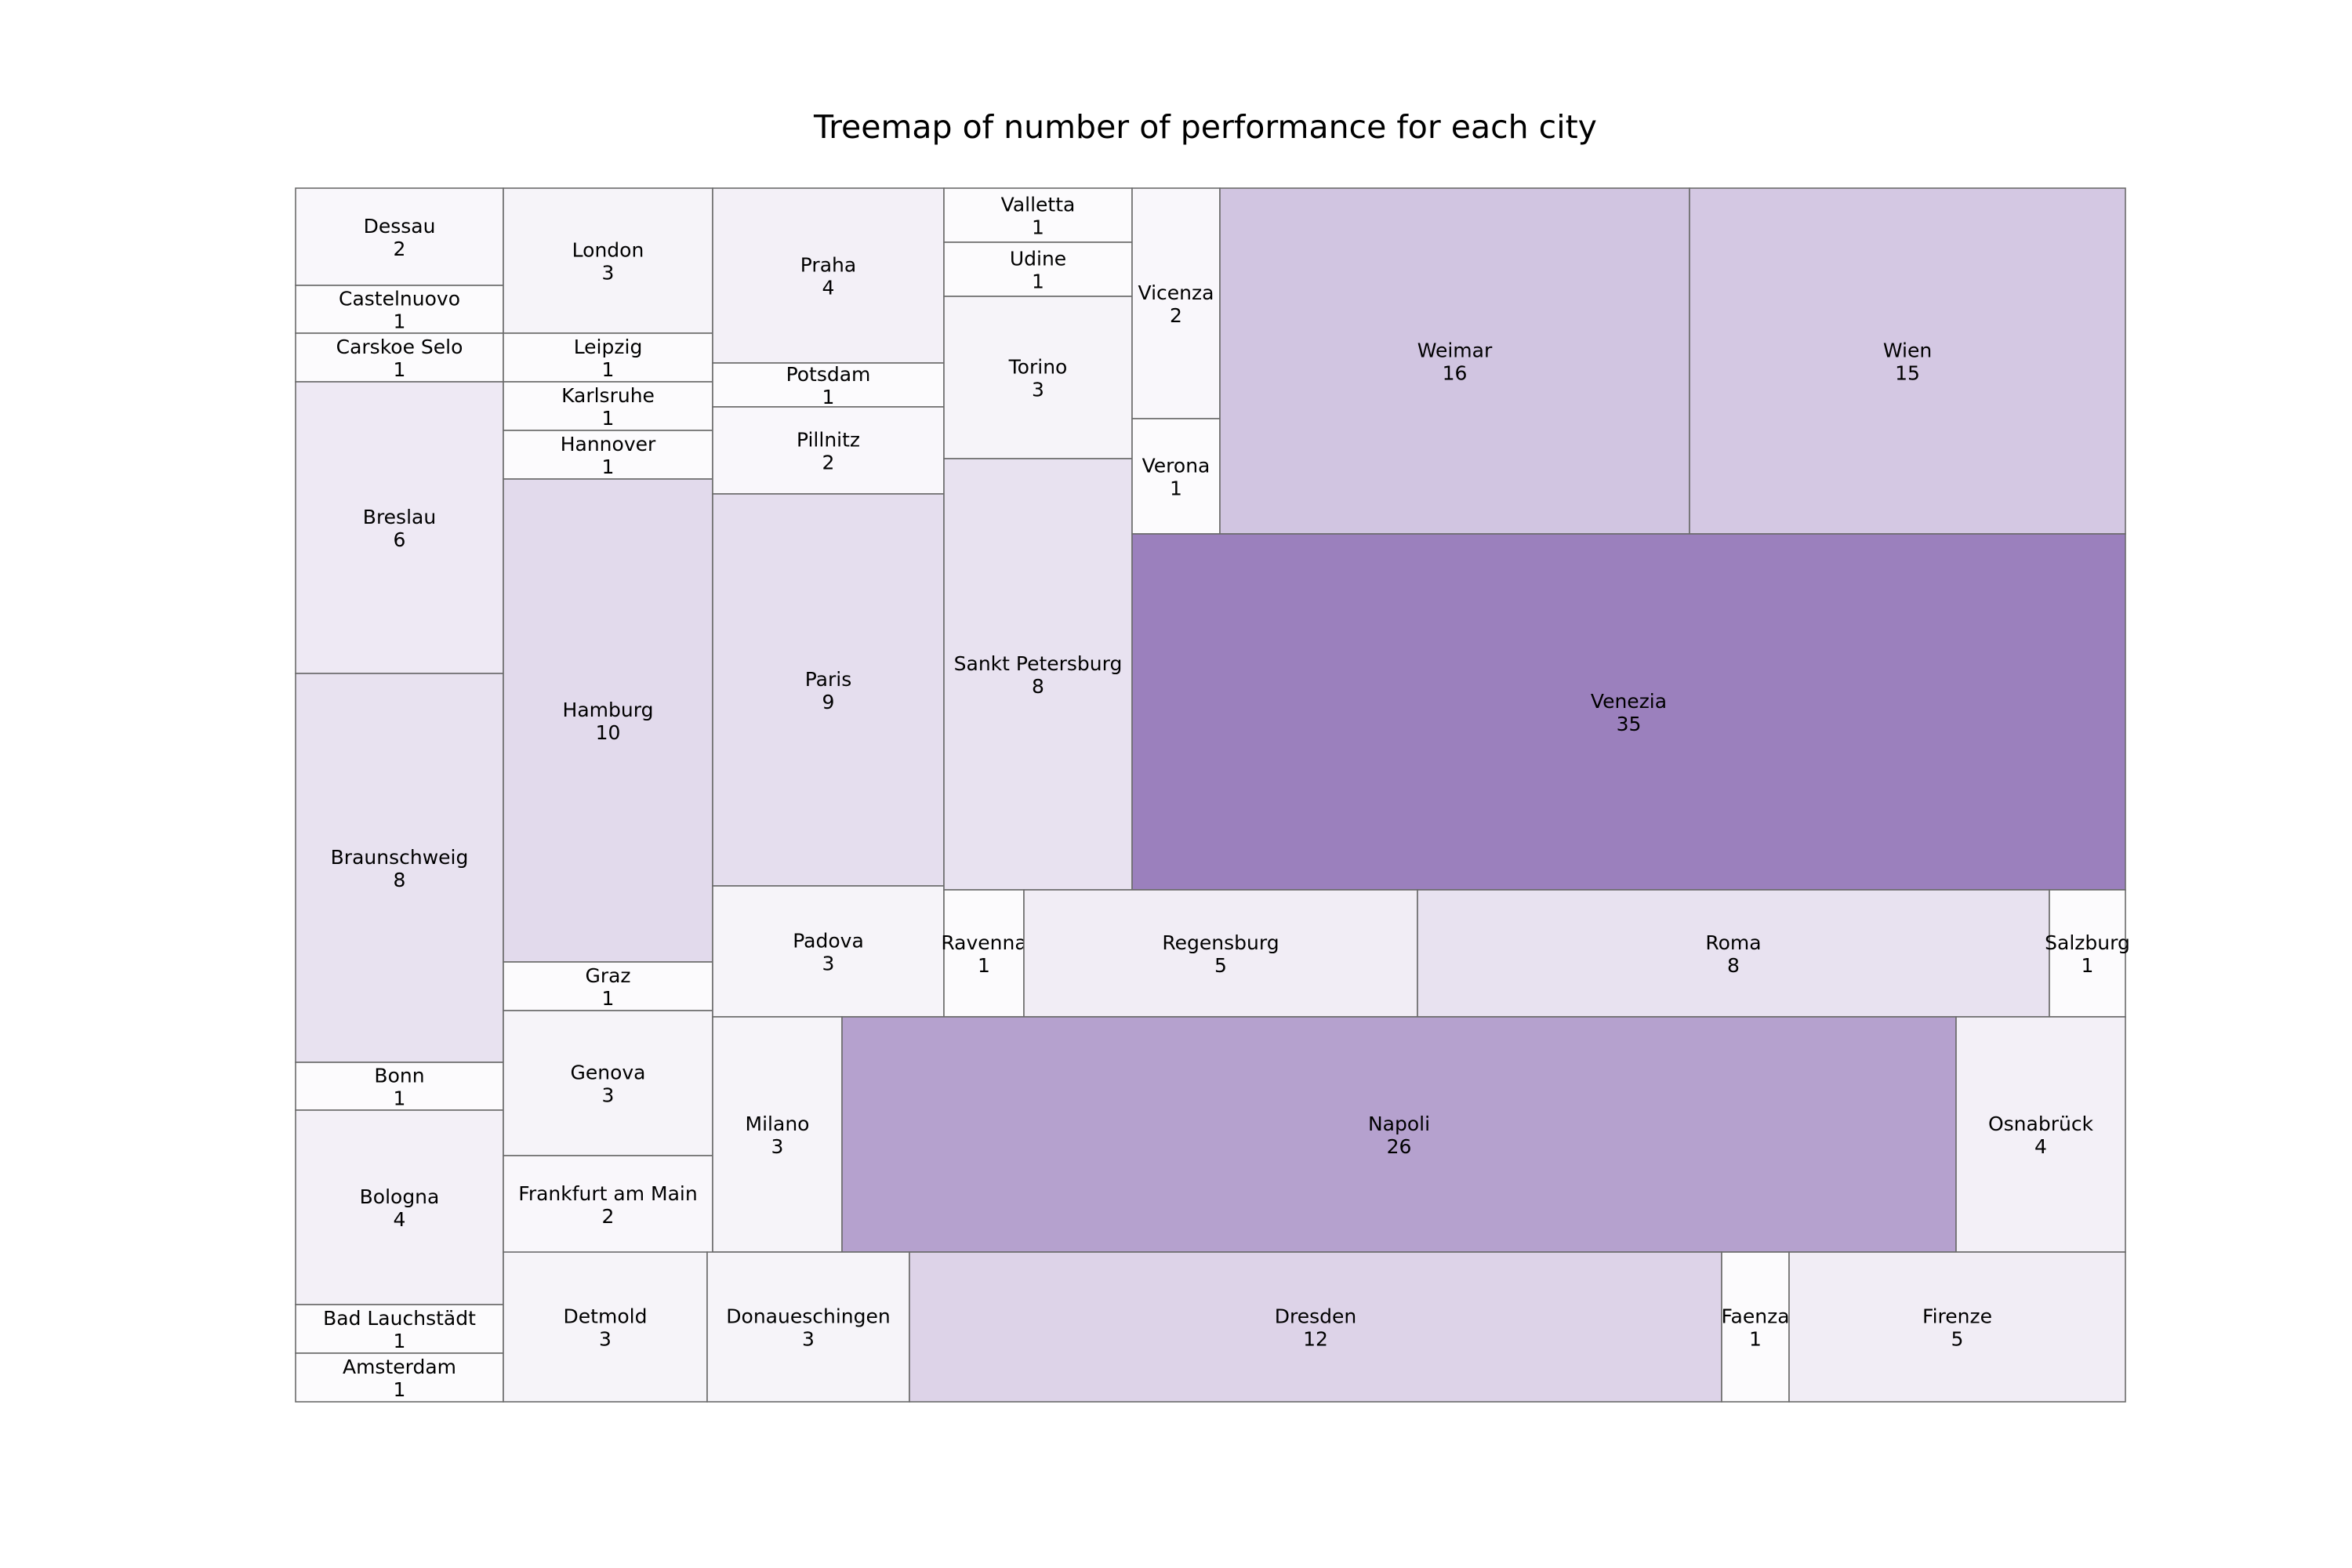 This screenshot has width=2352, height=1568. Describe the element at coordinates (399, 1076) in the screenshot. I see `cell-label: Bonn` at that location.